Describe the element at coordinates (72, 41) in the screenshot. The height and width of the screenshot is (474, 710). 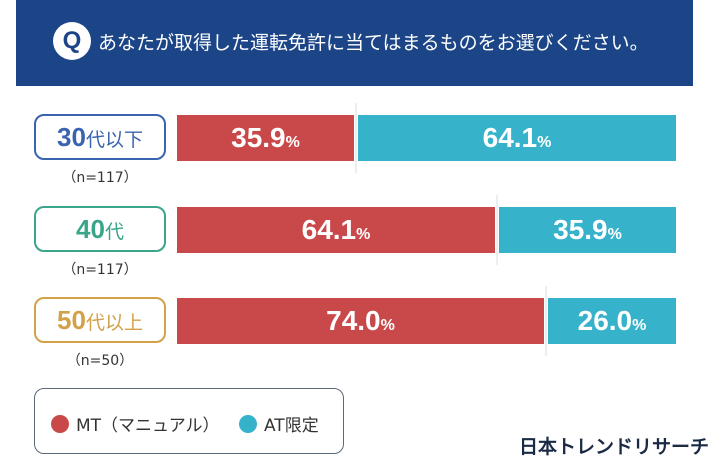
I see `q-icon: Q` at that location.